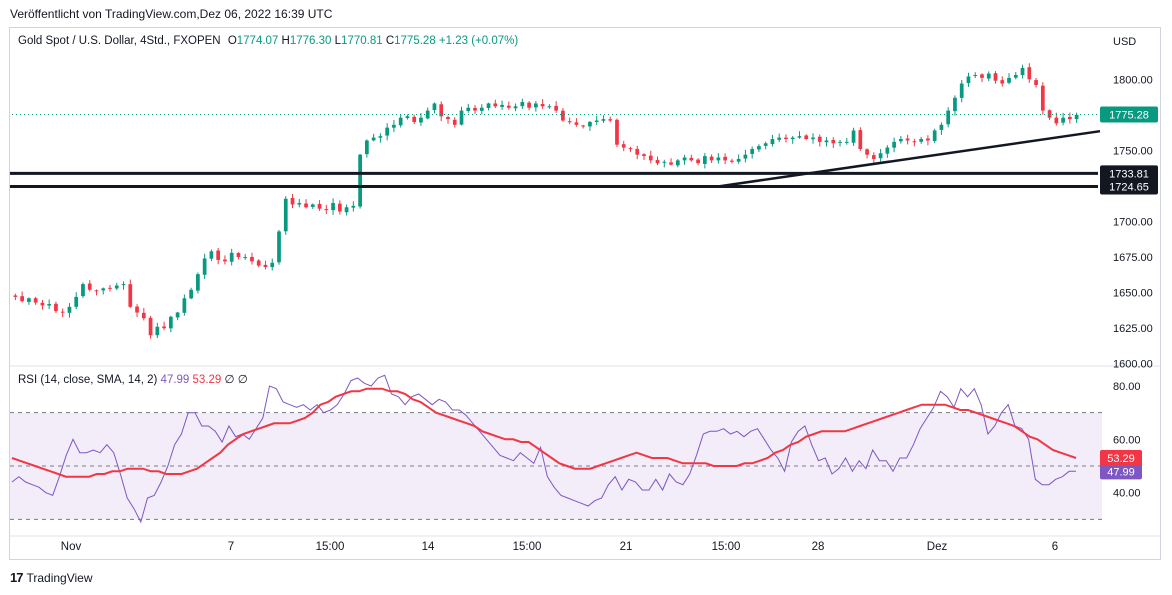  I want to click on price-tick-label: 1650.00, so click(1133, 294).